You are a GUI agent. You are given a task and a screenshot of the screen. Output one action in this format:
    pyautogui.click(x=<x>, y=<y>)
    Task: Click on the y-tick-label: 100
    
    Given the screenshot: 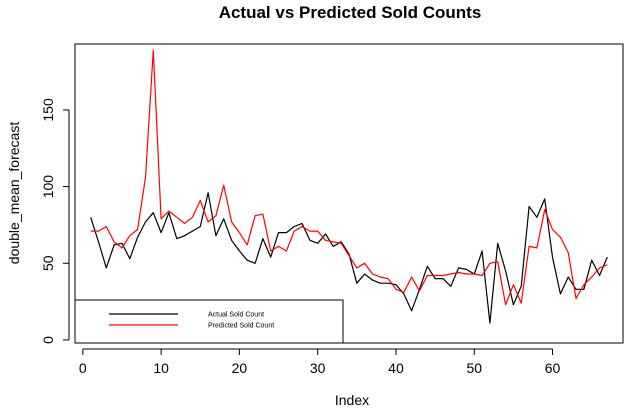 What is the action you would take?
    pyautogui.click(x=48, y=187)
    